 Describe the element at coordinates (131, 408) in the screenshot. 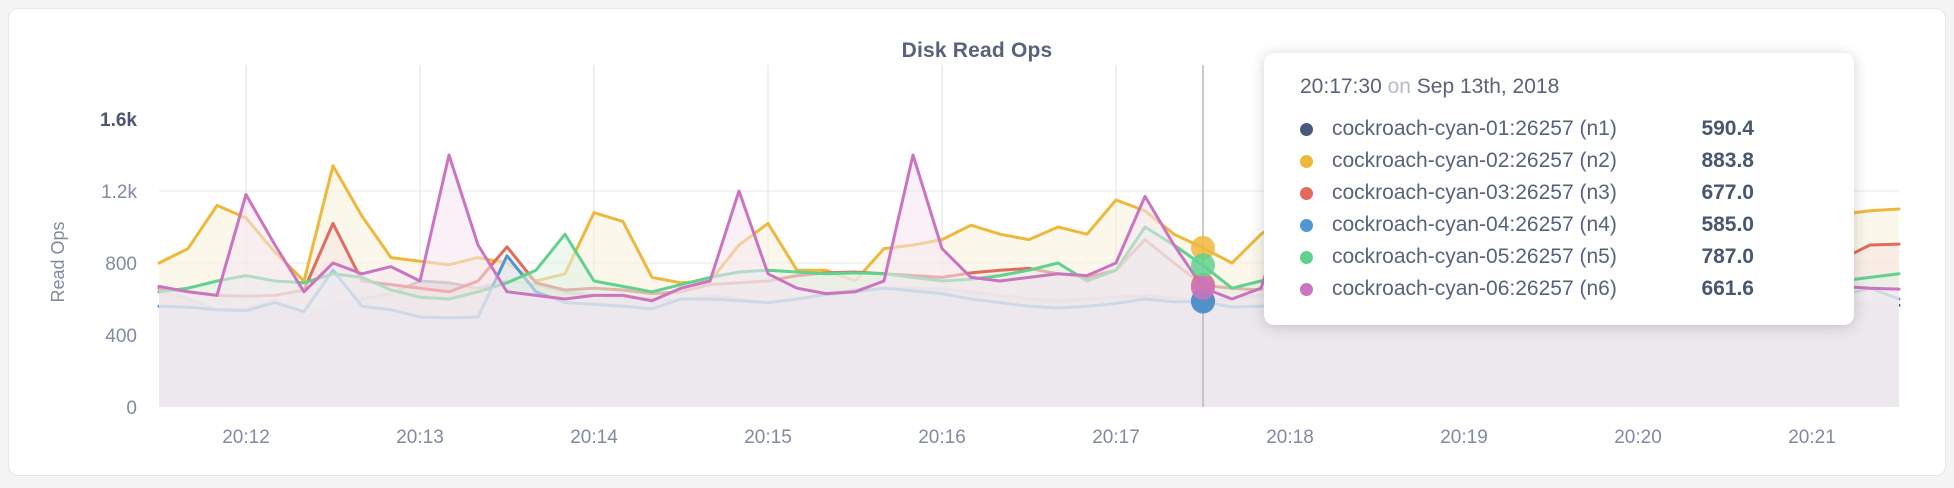

I see `y-axis-tick-label: 0` at that location.